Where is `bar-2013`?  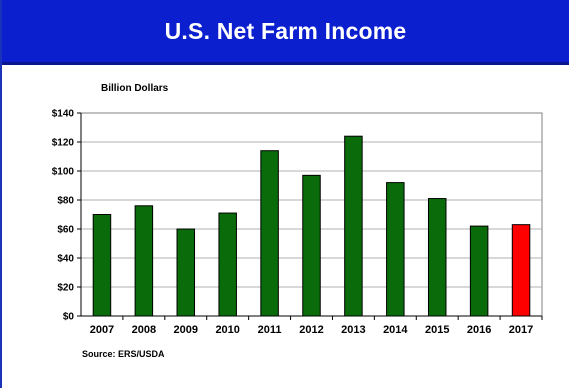 bar-2013 is located at coordinates (353, 226).